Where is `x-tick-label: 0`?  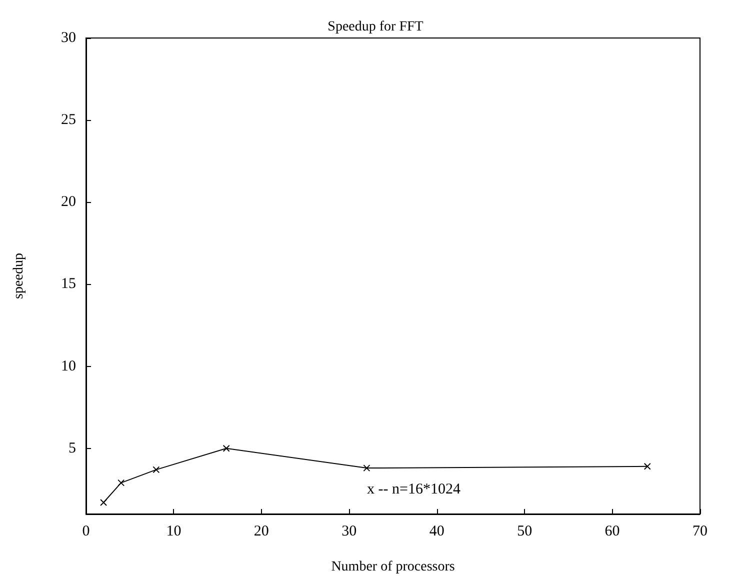 x-tick-label: 0 is located at coordinates (86, 532).